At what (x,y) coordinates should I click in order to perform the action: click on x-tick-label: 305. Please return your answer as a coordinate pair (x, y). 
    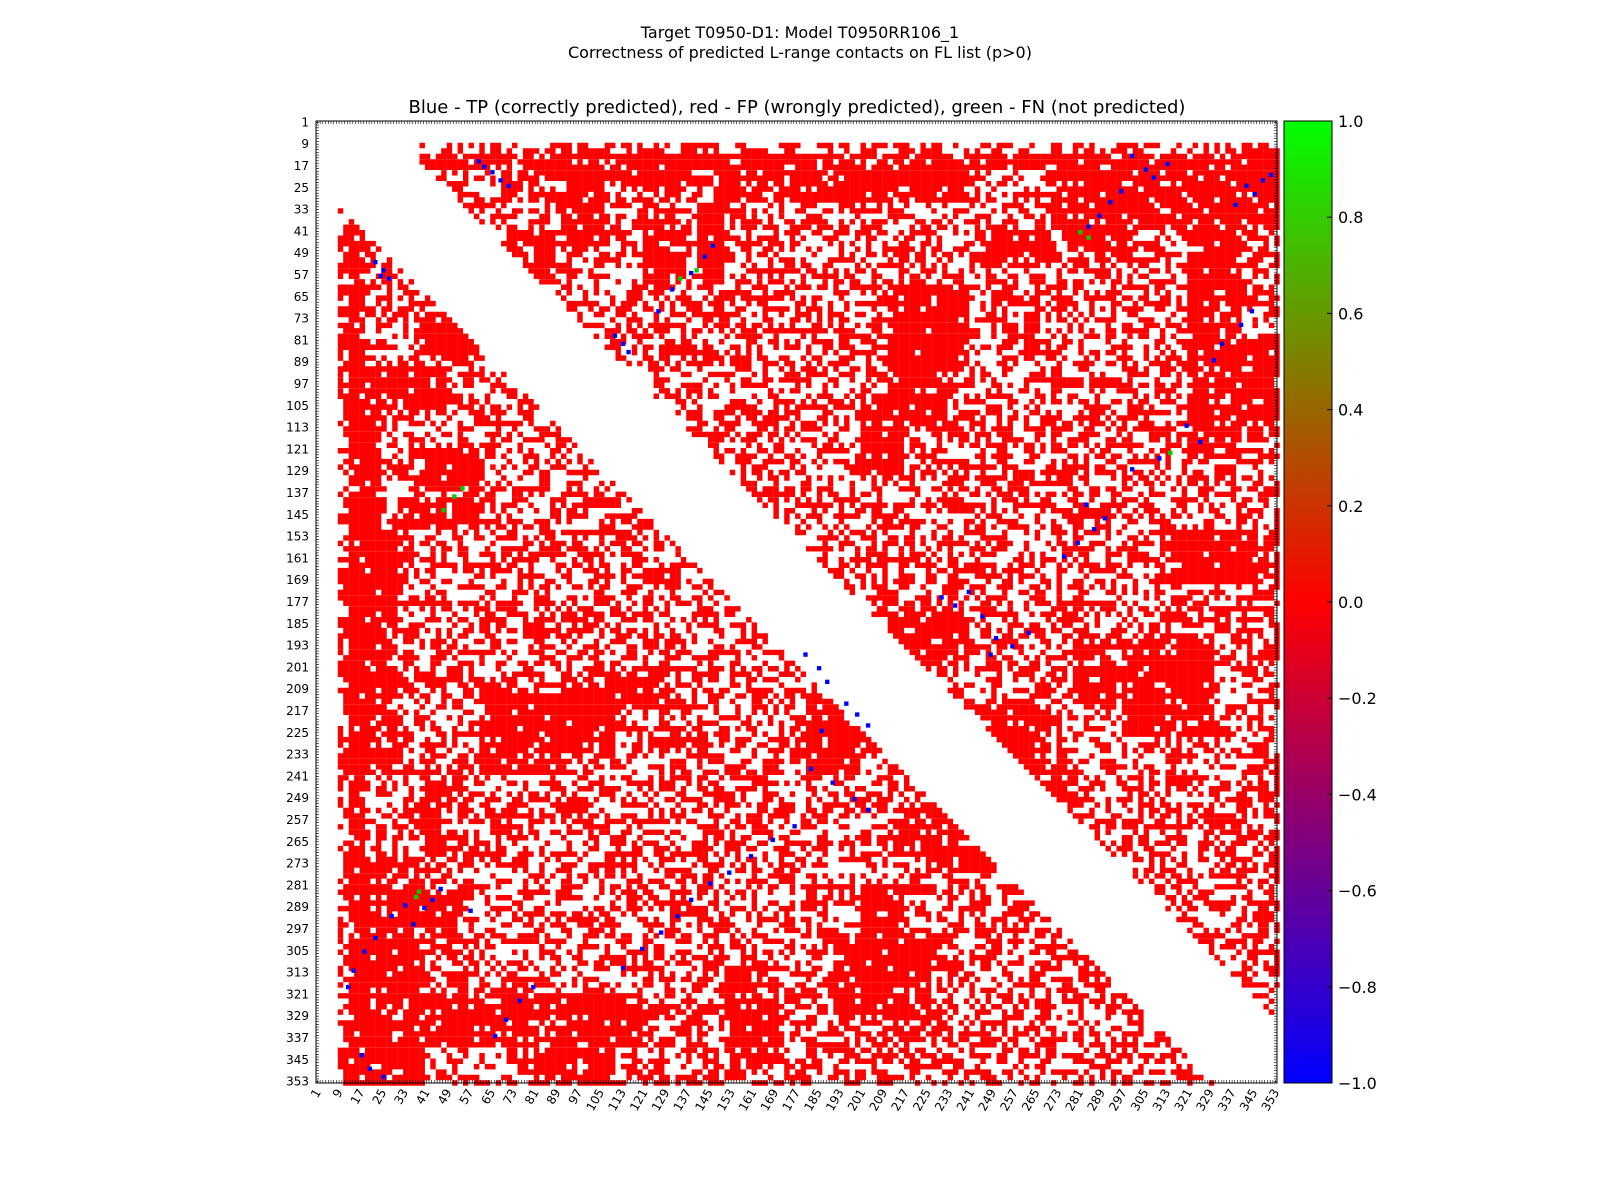
    Looking at the image, I should click on (1140, 1100).